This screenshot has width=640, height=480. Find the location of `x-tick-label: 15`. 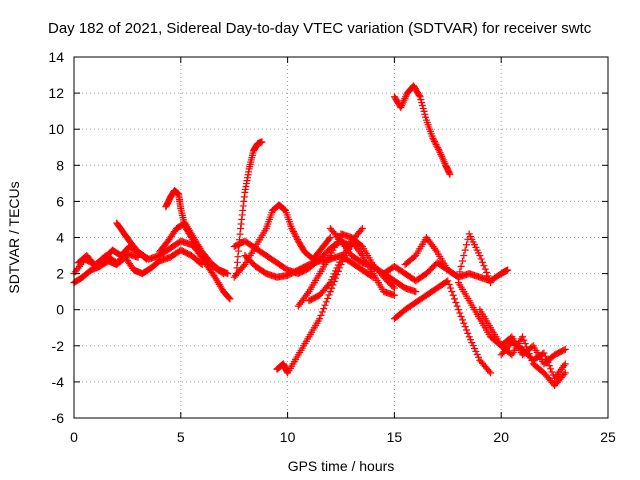

x-tick-label: 15 is located at coordinates (395, 437).